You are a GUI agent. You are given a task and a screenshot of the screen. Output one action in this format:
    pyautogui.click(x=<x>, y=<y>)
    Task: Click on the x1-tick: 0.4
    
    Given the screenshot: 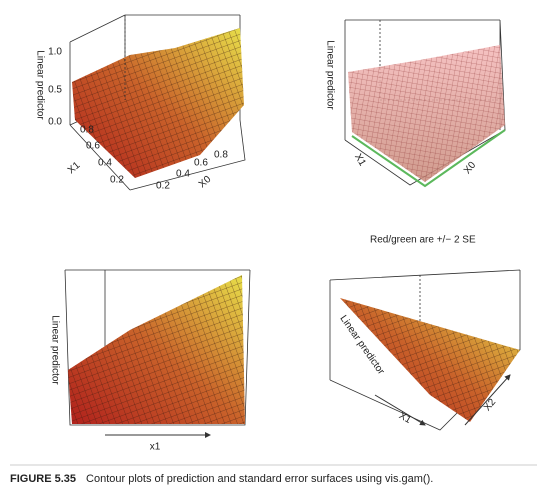 What is the action you would take?
    pyautogui.click(x=105, y=163)
    